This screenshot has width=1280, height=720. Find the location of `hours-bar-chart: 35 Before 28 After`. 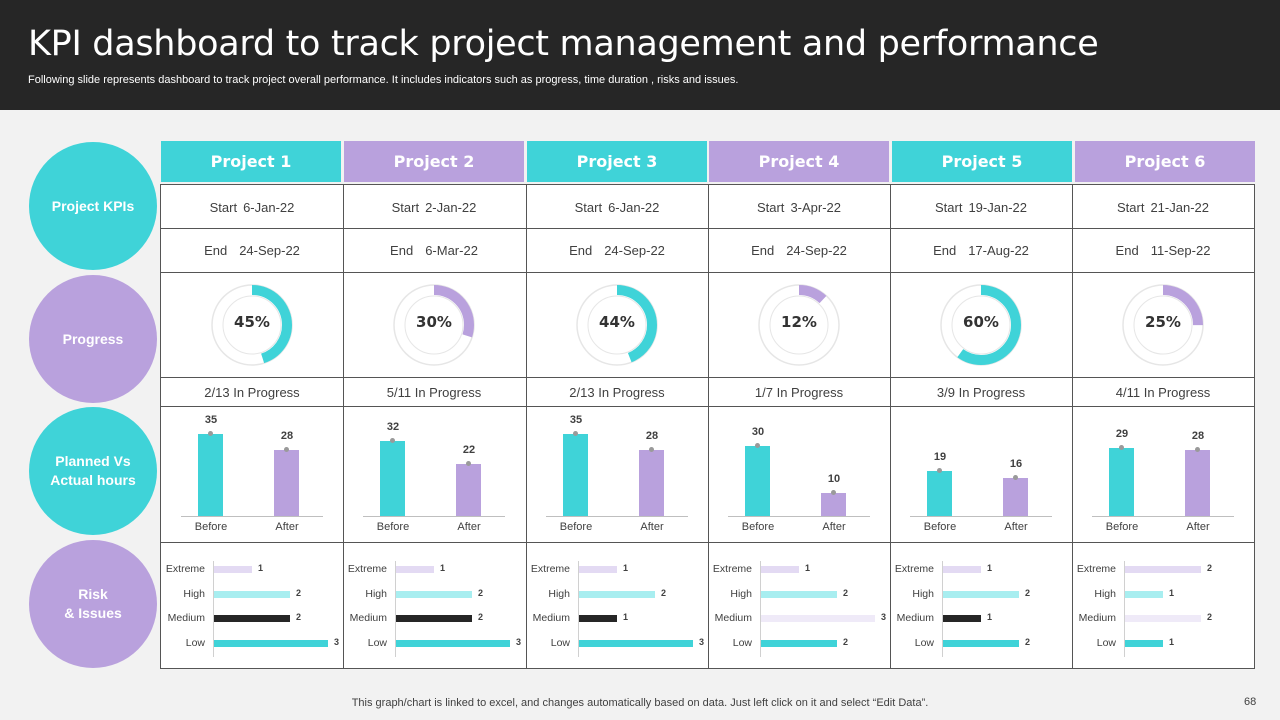

hours-bar-chart: 35 Before 28 After is located at coordinates (252, 474).